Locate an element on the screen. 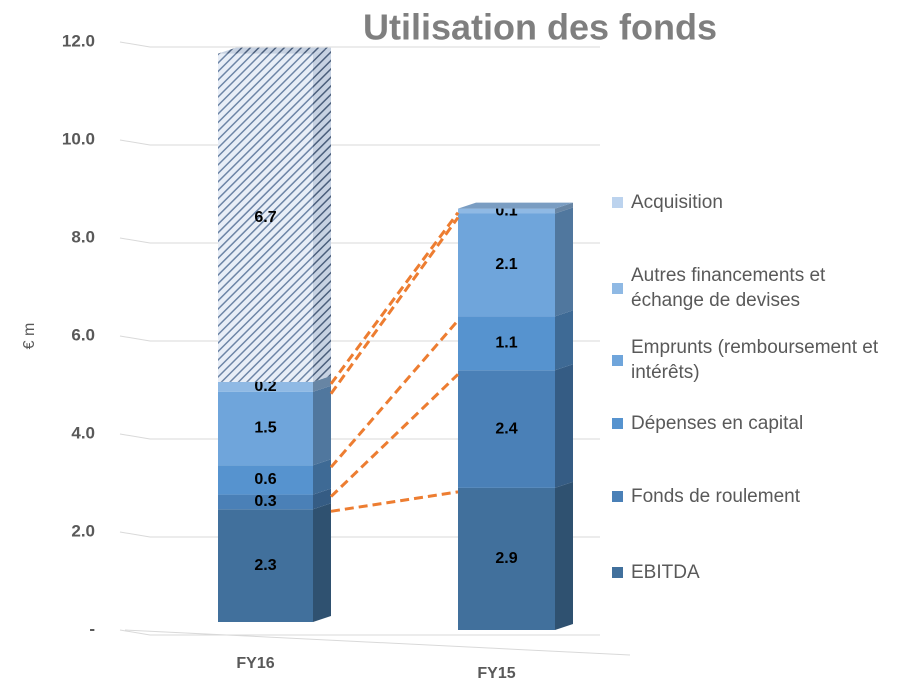  data-label: 6.7 is located at coordinates (265, 217).